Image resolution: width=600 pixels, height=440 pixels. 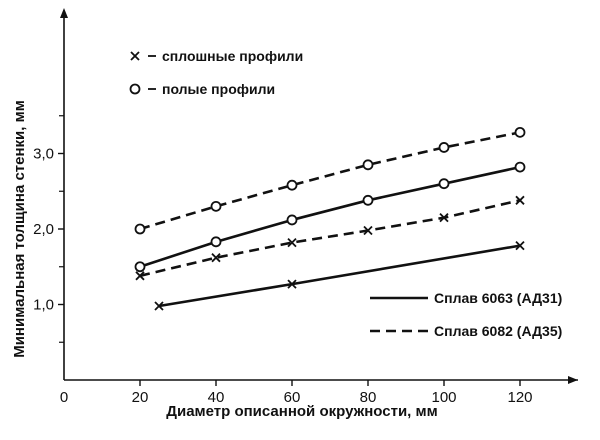 I want to click on x-axis-arrow, so click(x=573, y=380).